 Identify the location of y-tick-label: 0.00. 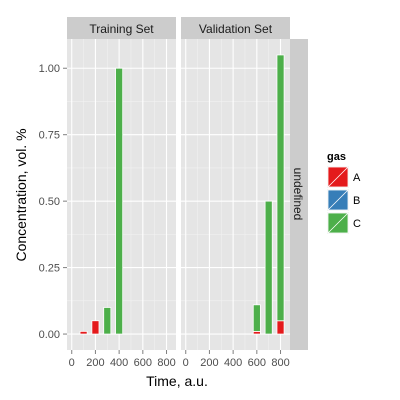
(49, 335).